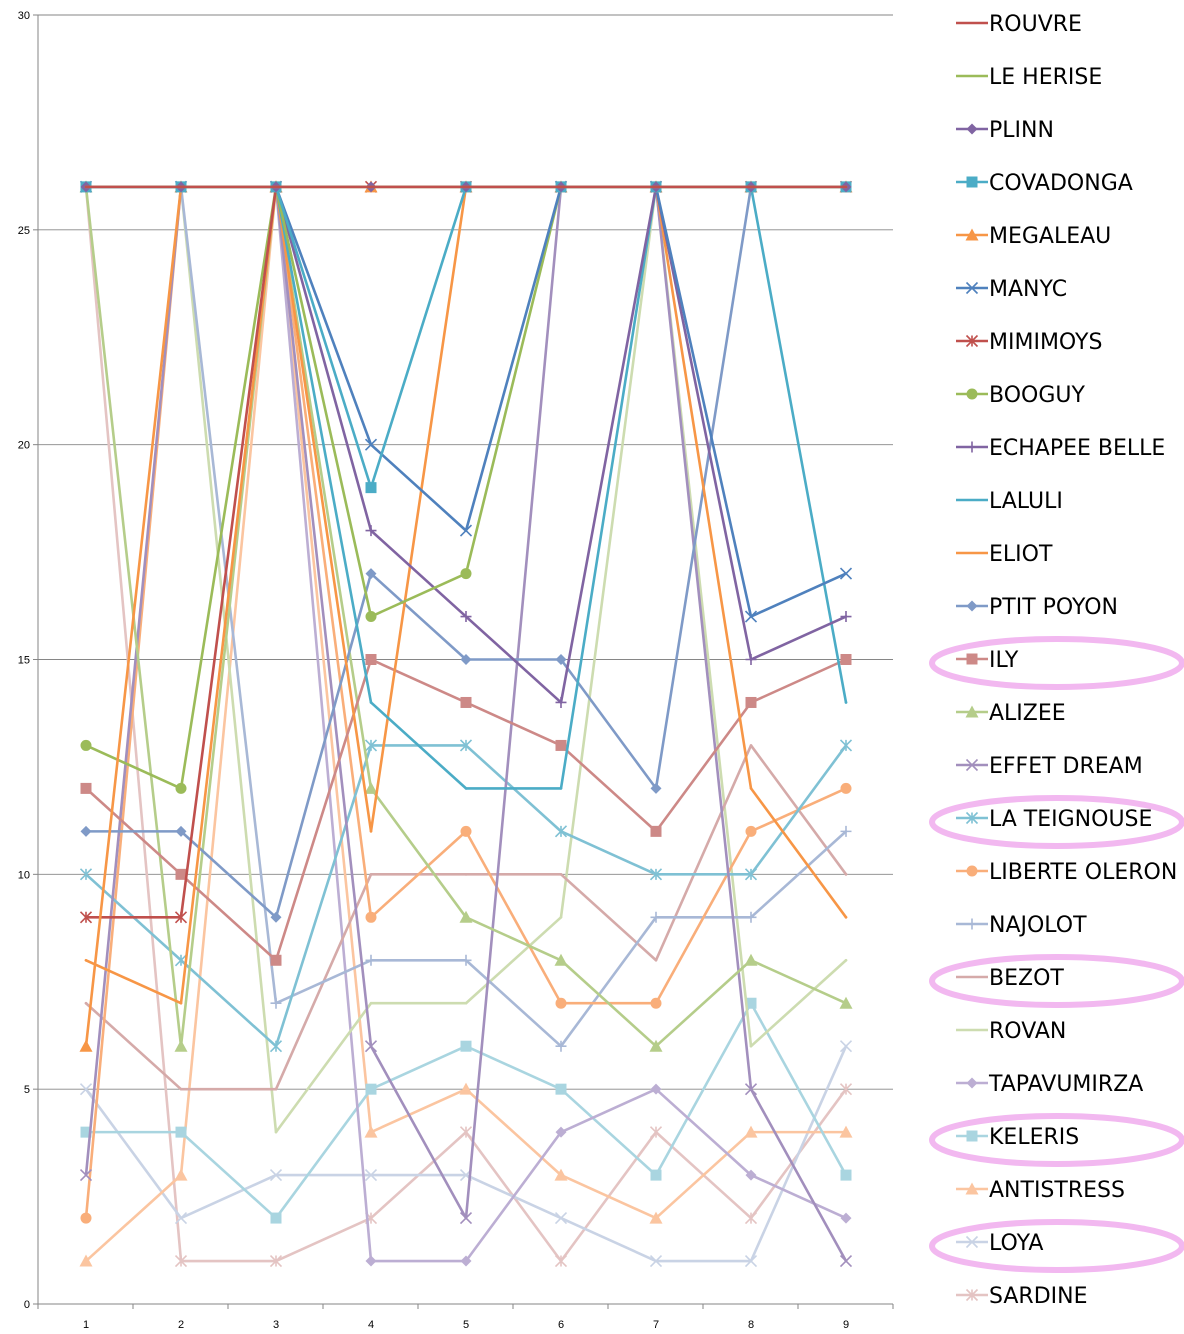  I want to click on y-tick-label: 0, so click(27, 1305).